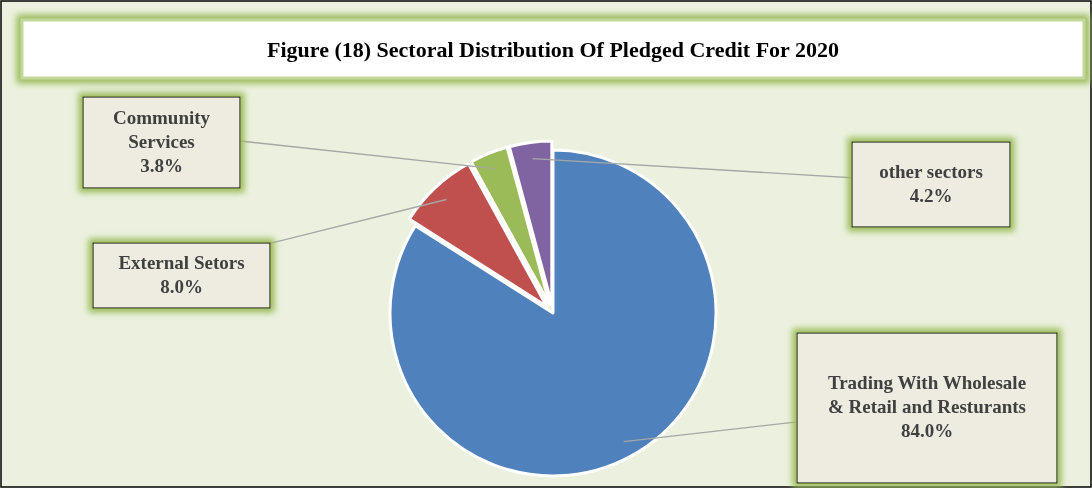  I want to click on slice-label: other sectors, so click(931, 171).